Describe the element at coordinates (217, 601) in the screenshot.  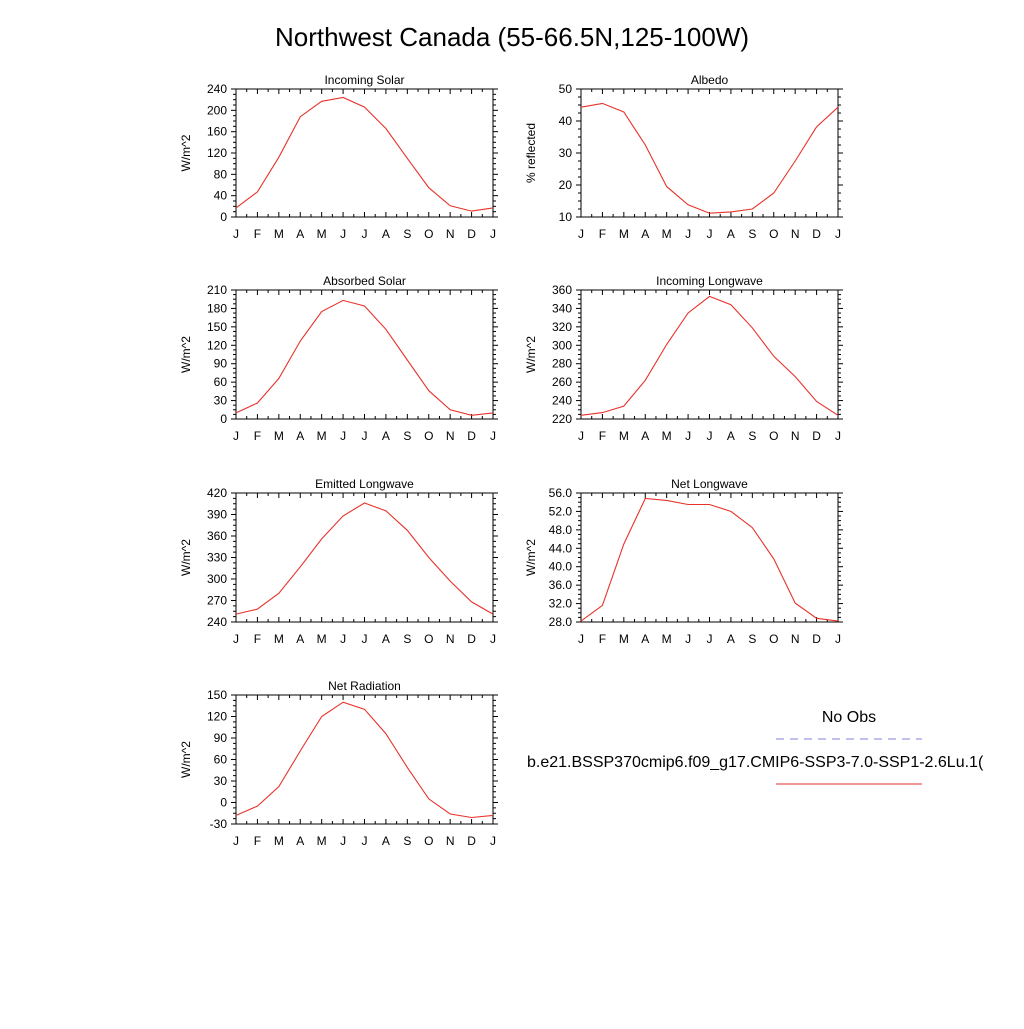
I see `y-tick-label: 270` at that location.